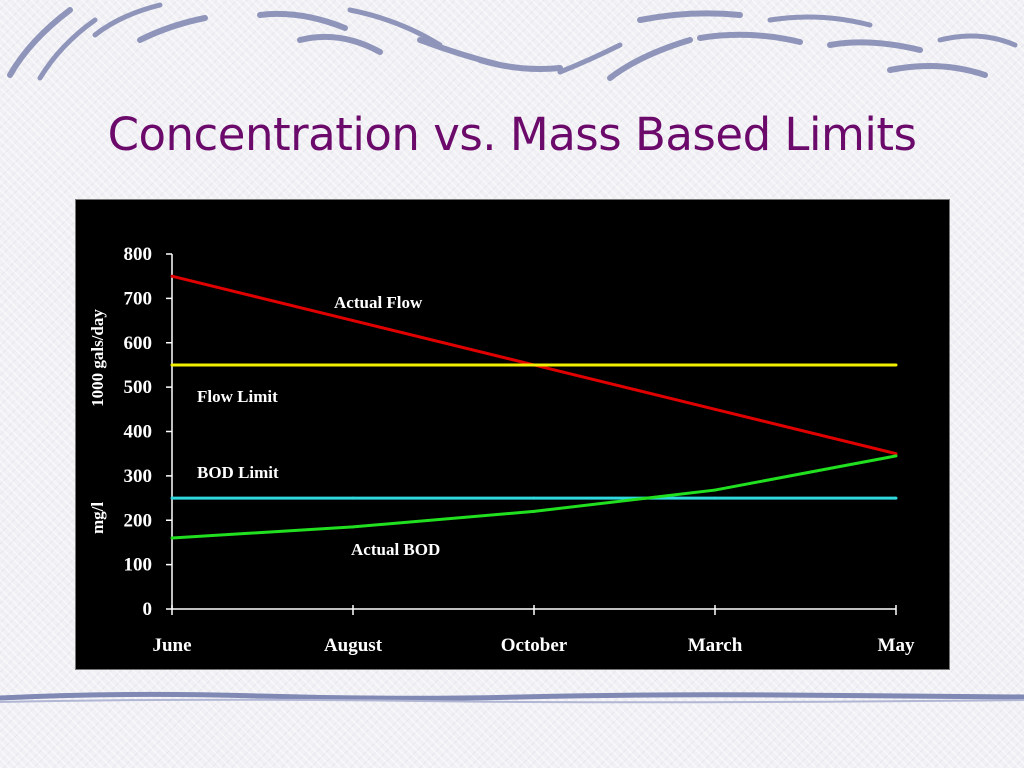 The height and width of the screenshot is (768, 1024). I want to click on y-tick-label: 200, so click(138, 520).